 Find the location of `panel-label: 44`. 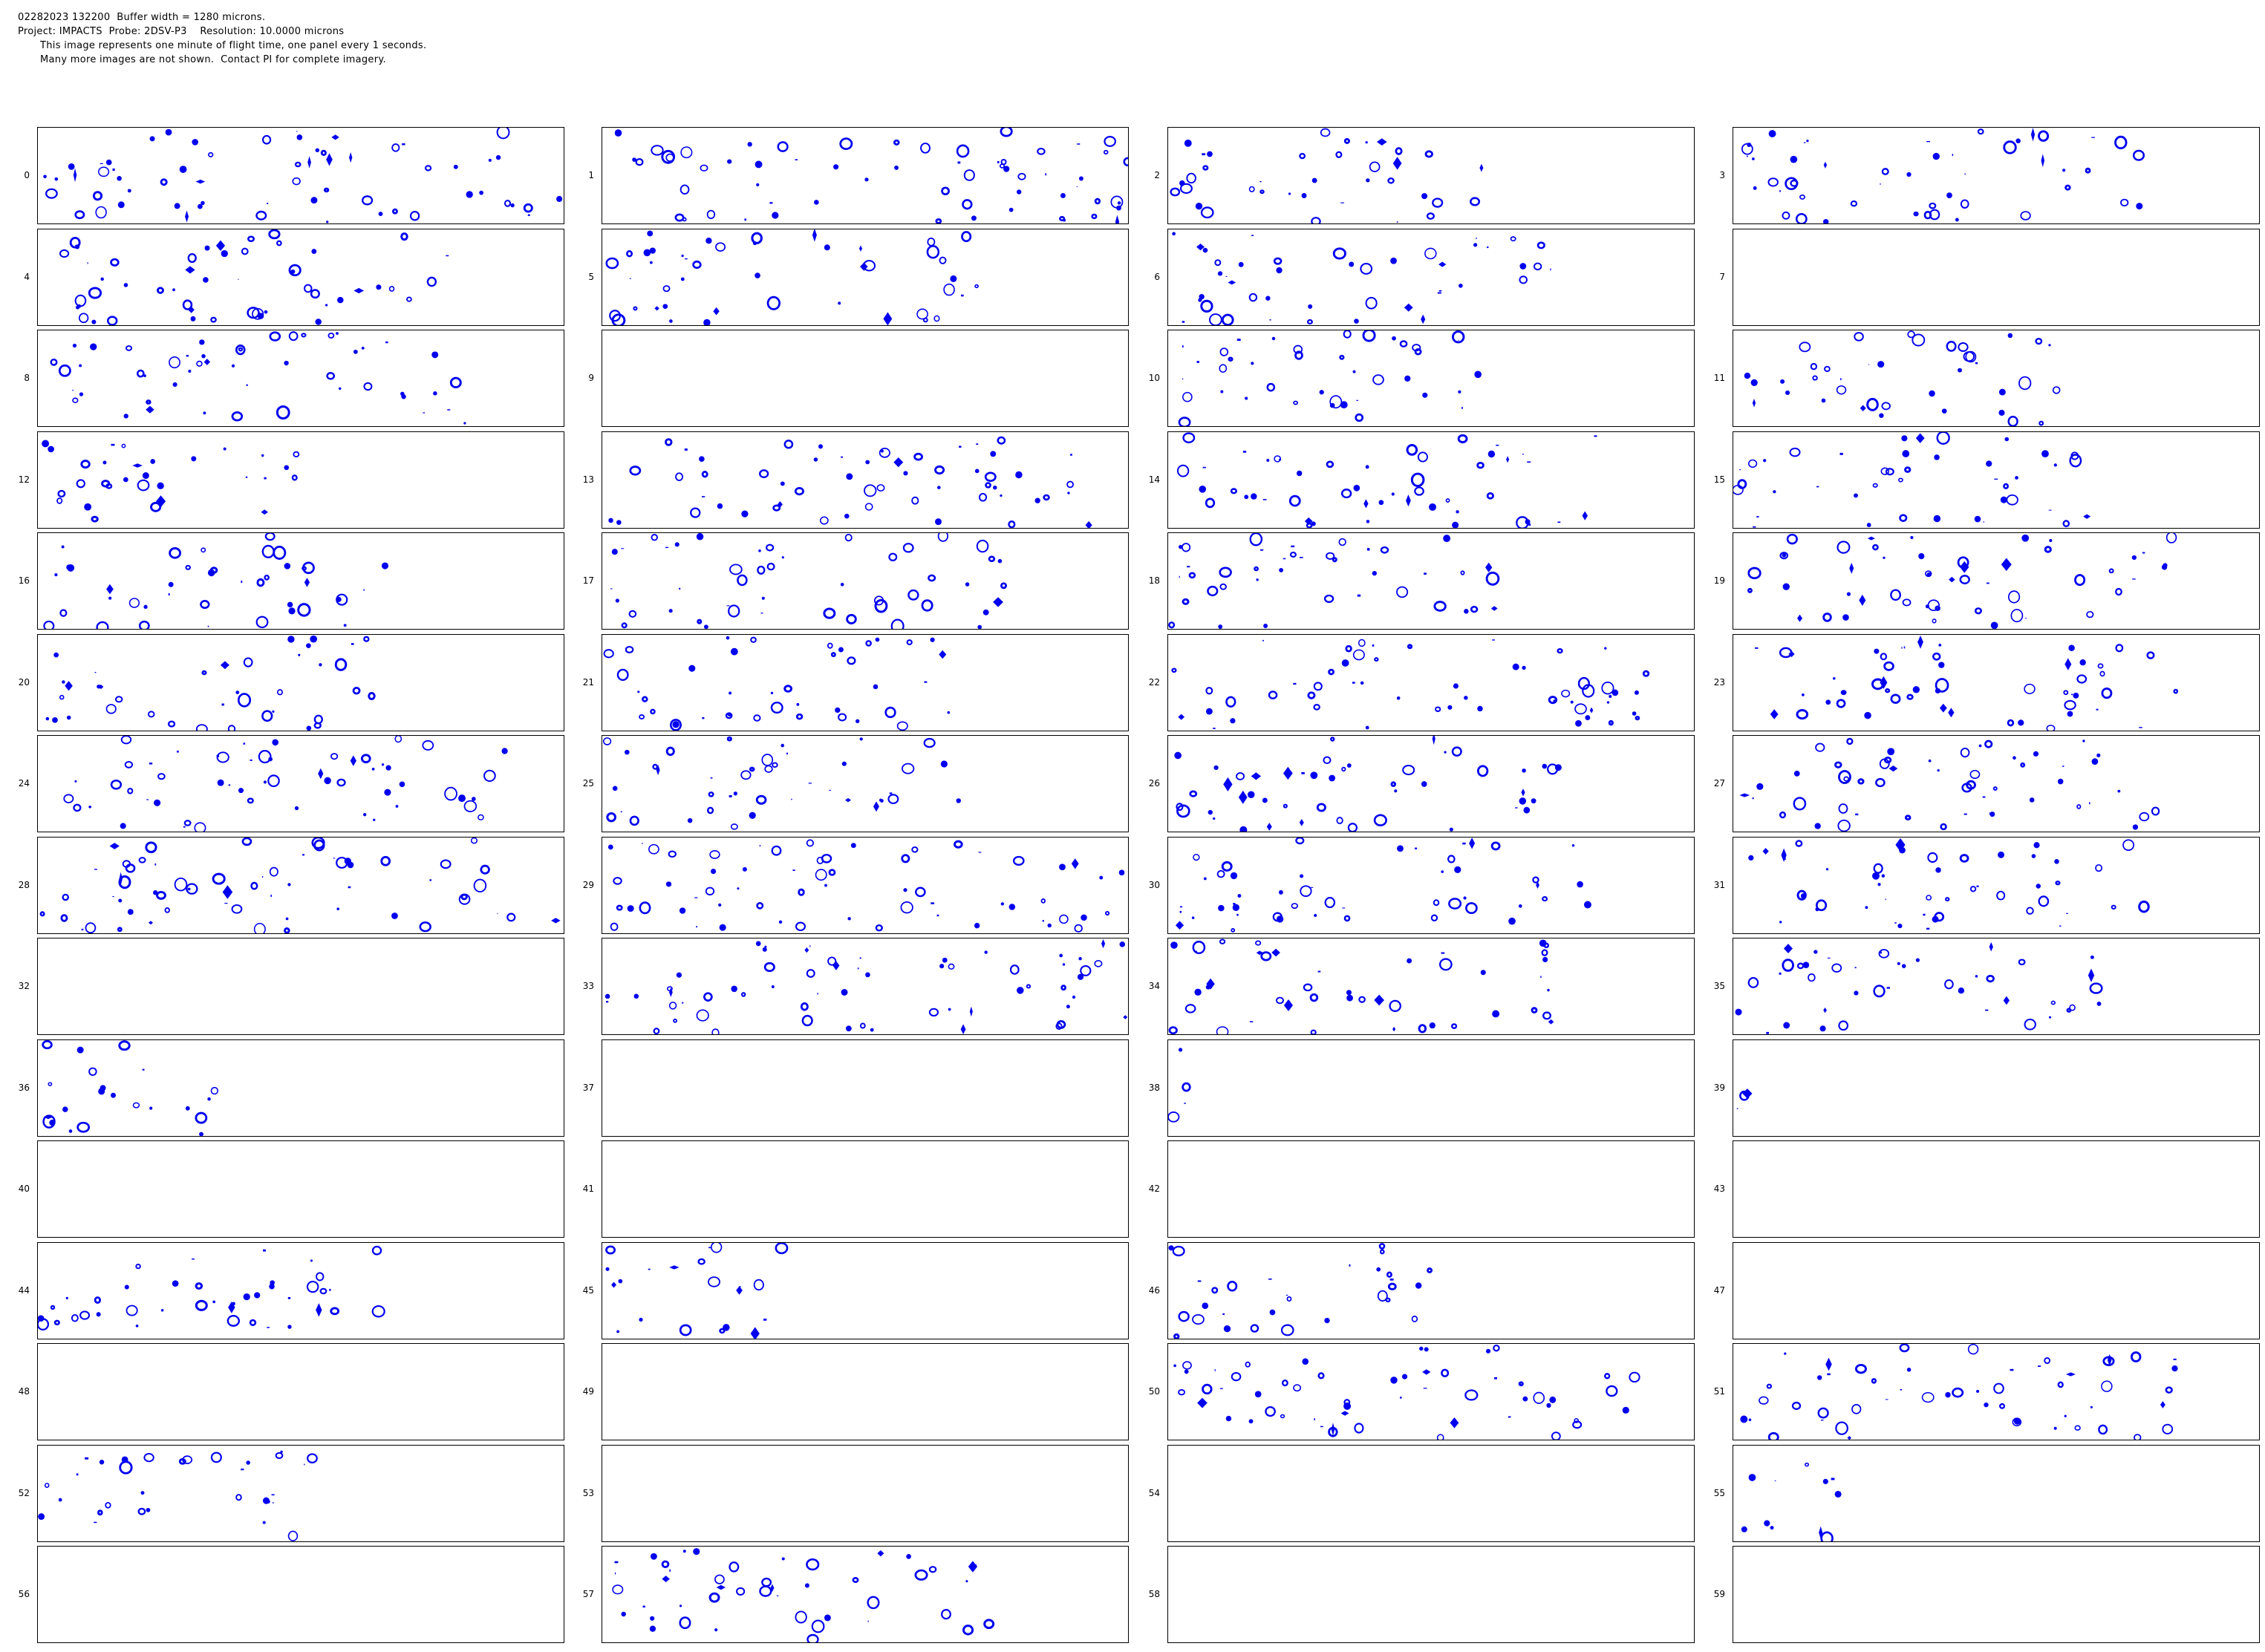

panel-label: 44 is located at coordinates (24, 1290).